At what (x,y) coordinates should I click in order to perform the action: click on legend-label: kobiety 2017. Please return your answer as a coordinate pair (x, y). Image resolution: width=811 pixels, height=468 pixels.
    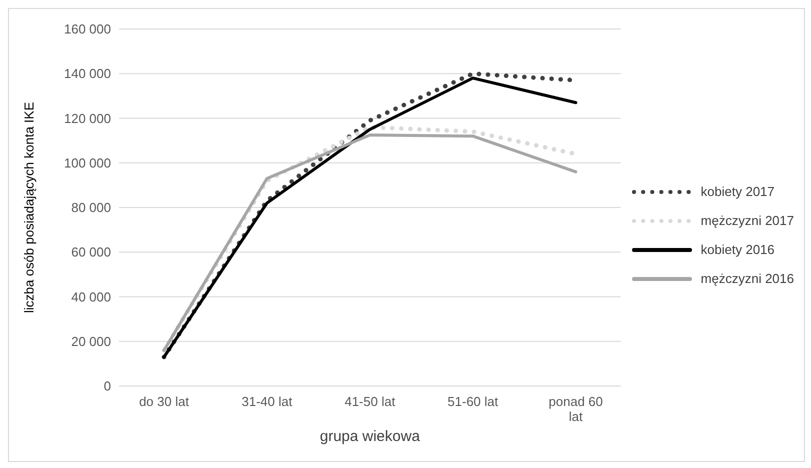
    Looking at the image, I should click on (737, 191).